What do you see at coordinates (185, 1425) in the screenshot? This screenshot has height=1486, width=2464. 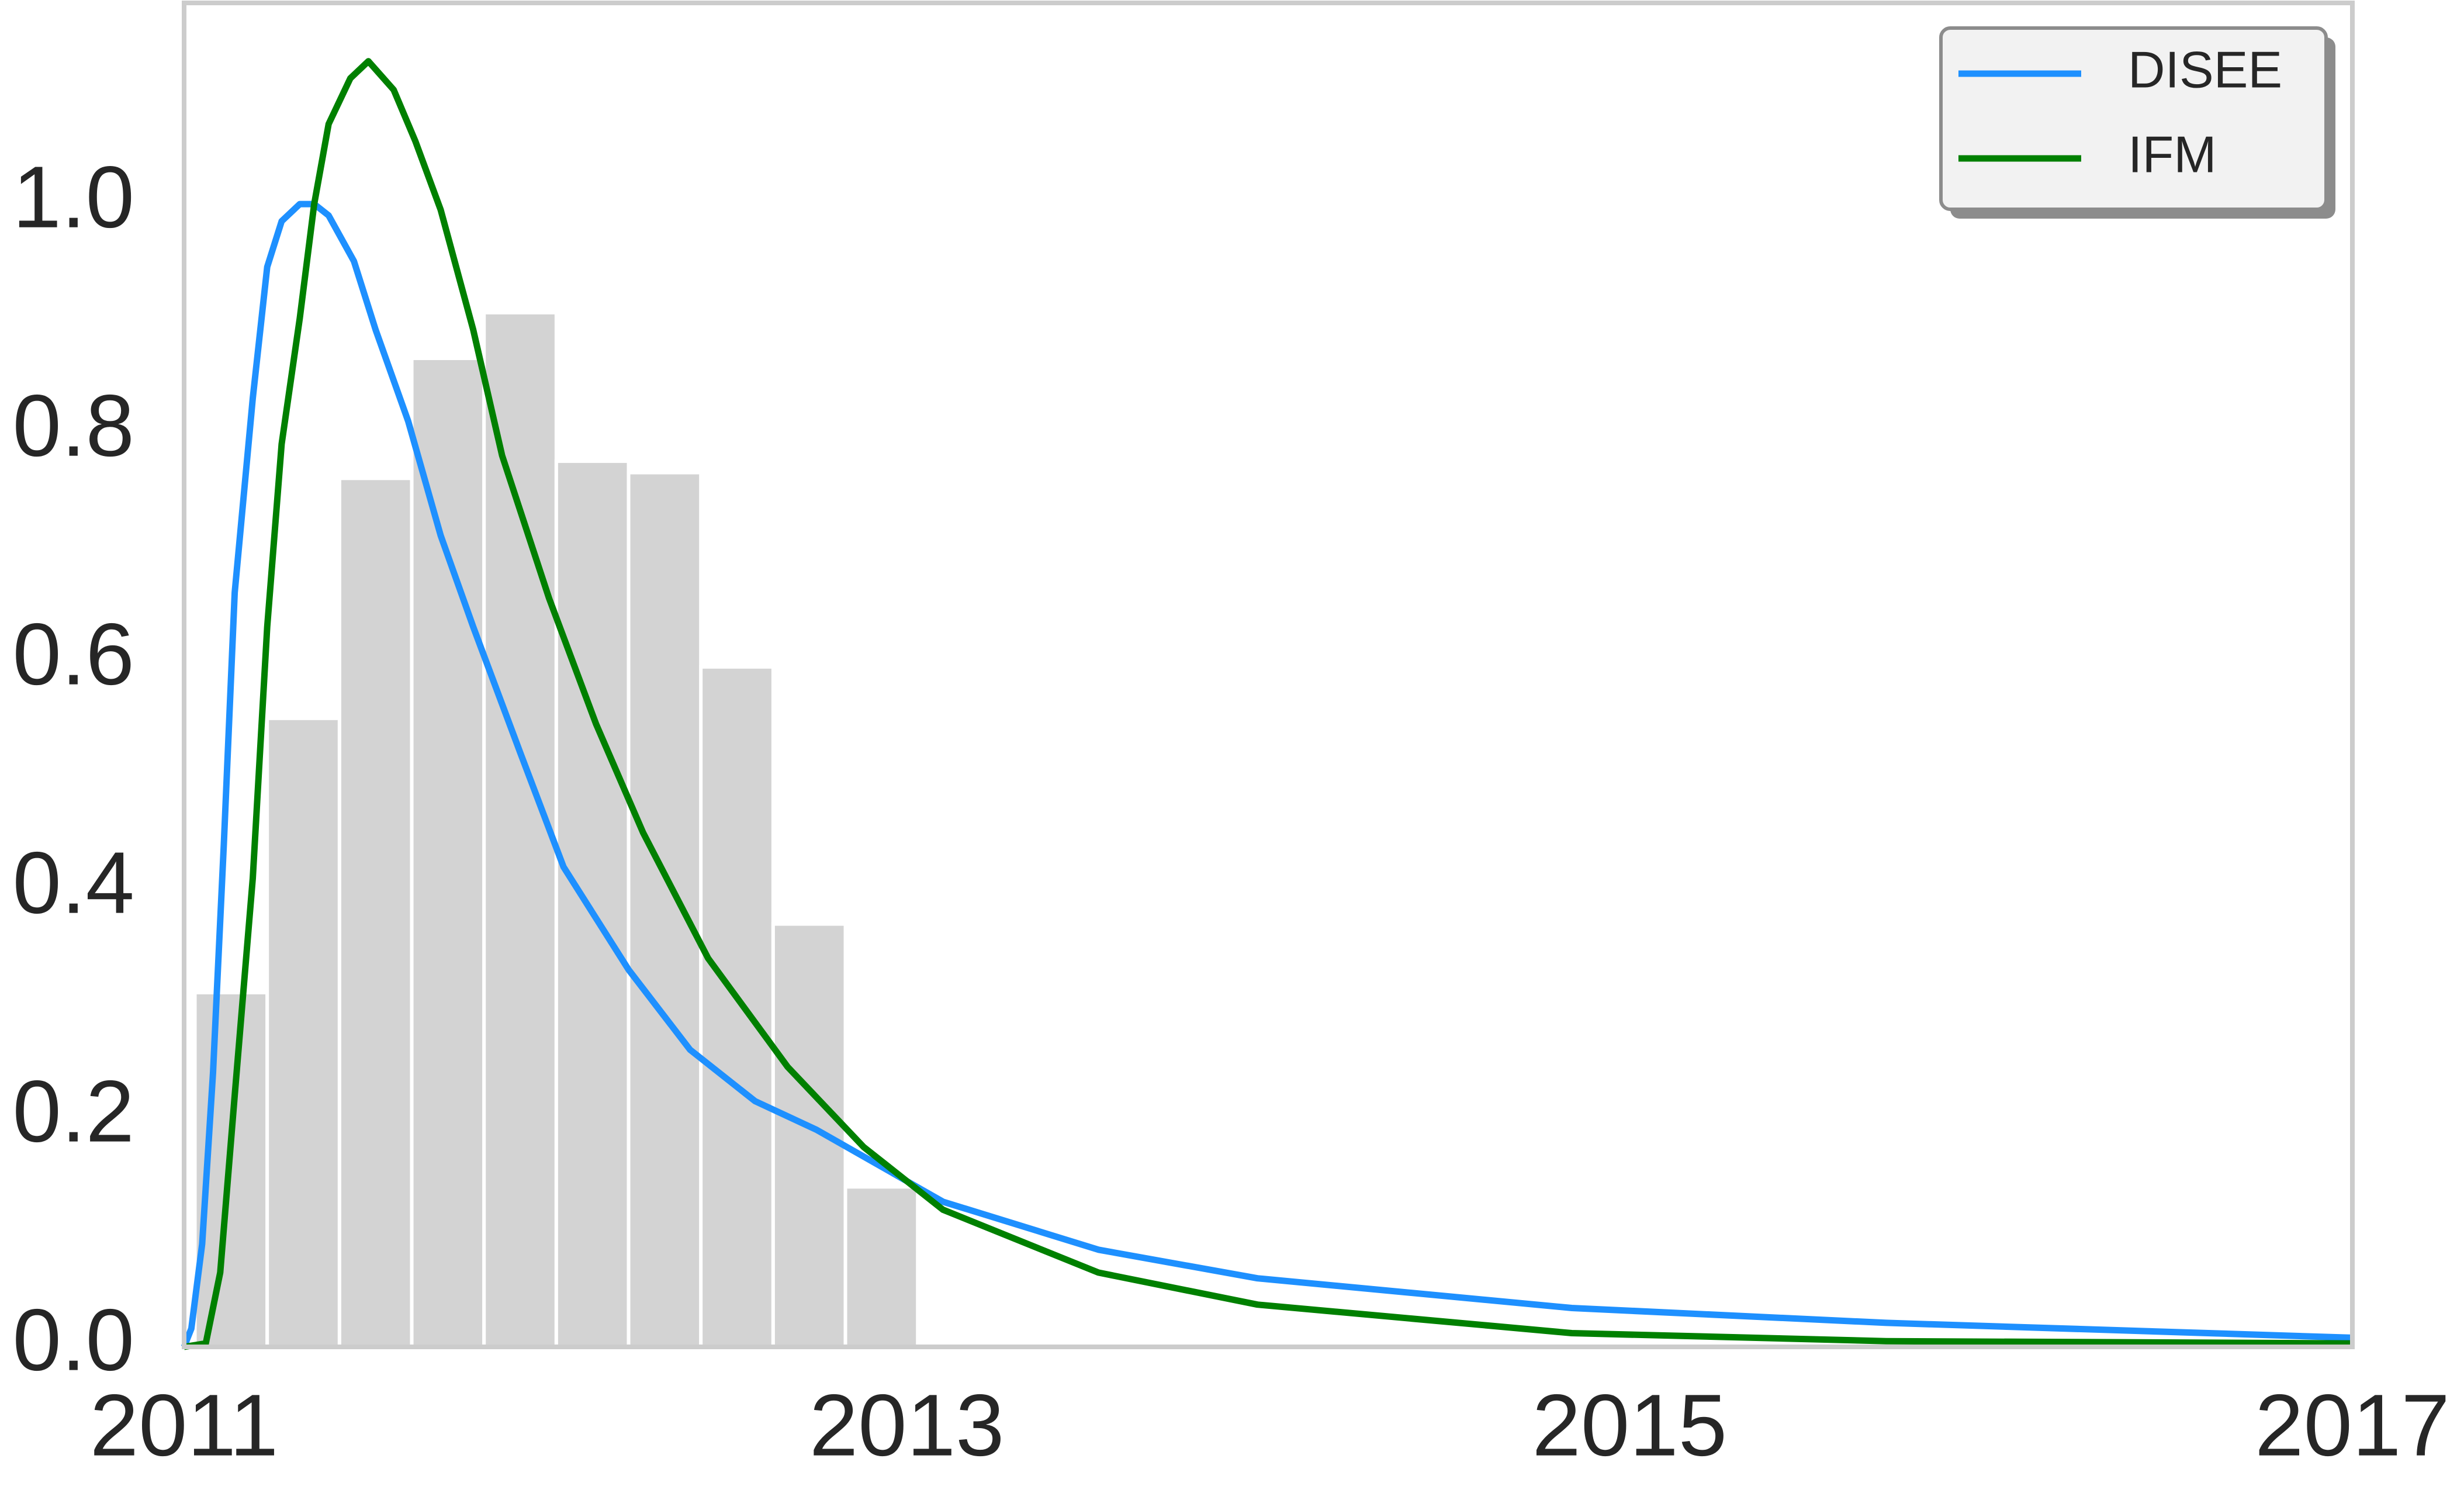 I see `x-tick-label: 2011` at bounding box center [185, 1425].